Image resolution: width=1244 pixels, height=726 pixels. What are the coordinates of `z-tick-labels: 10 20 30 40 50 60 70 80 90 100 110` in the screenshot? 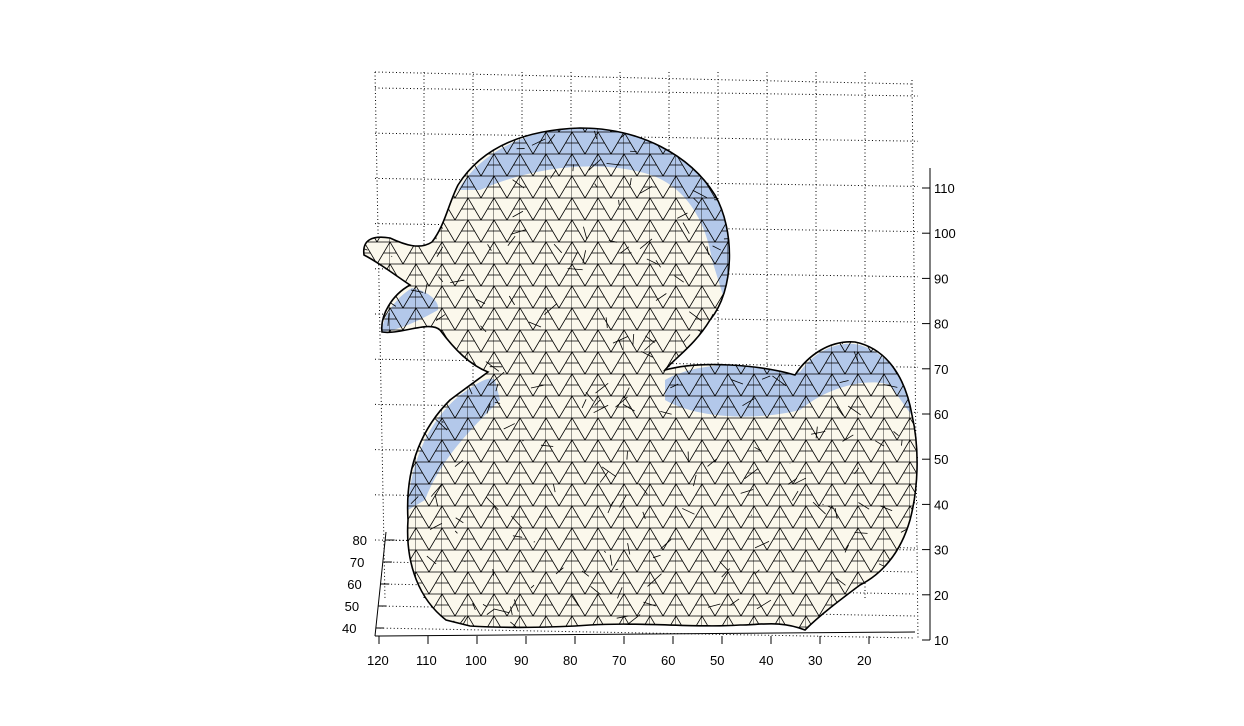 It's located at (945, 414).